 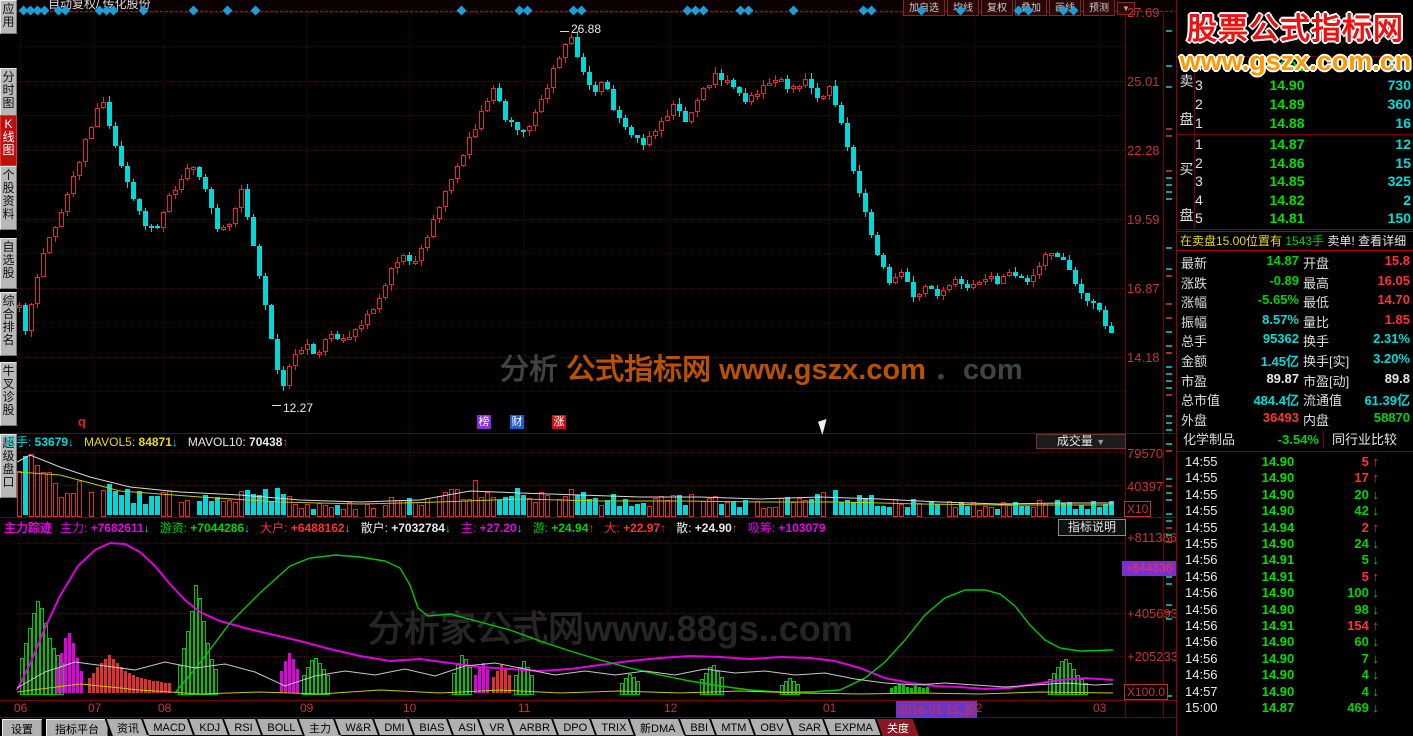 I want to click on sell-wall-notice: 在卖盘15.00位置有 1543手 卖单! 查看详细, so click(x=1295, y=241).